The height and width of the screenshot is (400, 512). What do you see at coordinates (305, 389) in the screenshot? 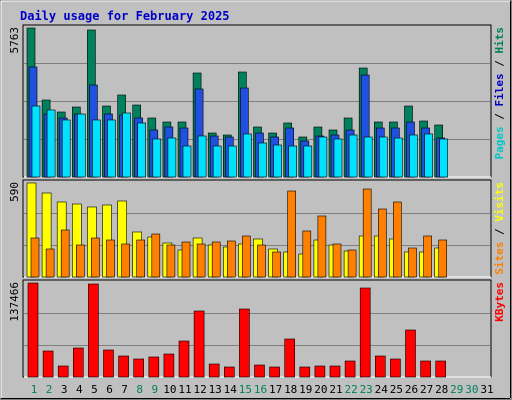
I see `day-label-19: 19` at bounding box center [305, 389].